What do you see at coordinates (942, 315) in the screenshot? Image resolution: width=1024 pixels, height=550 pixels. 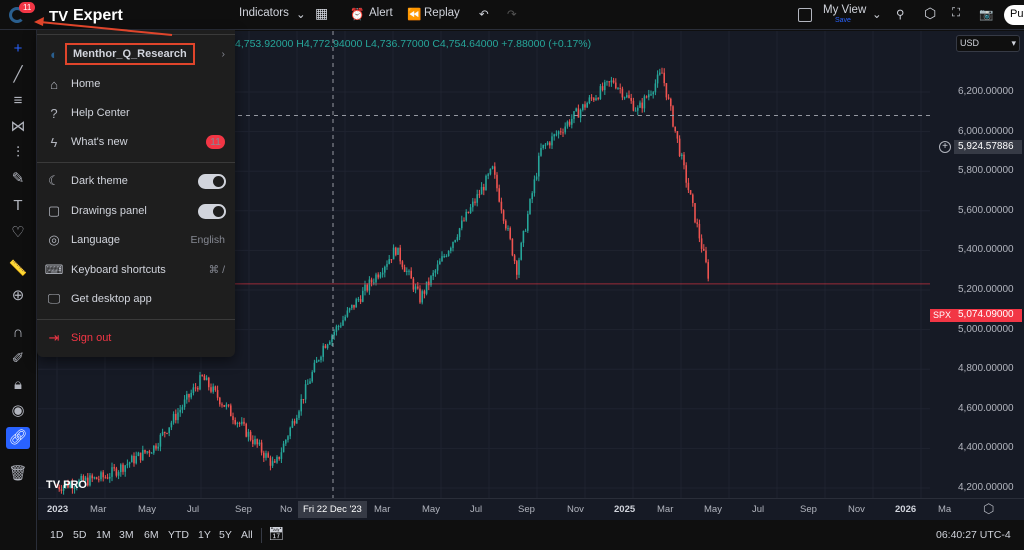 I see `symbol-label: SPX` at bounding box center [942, 315].